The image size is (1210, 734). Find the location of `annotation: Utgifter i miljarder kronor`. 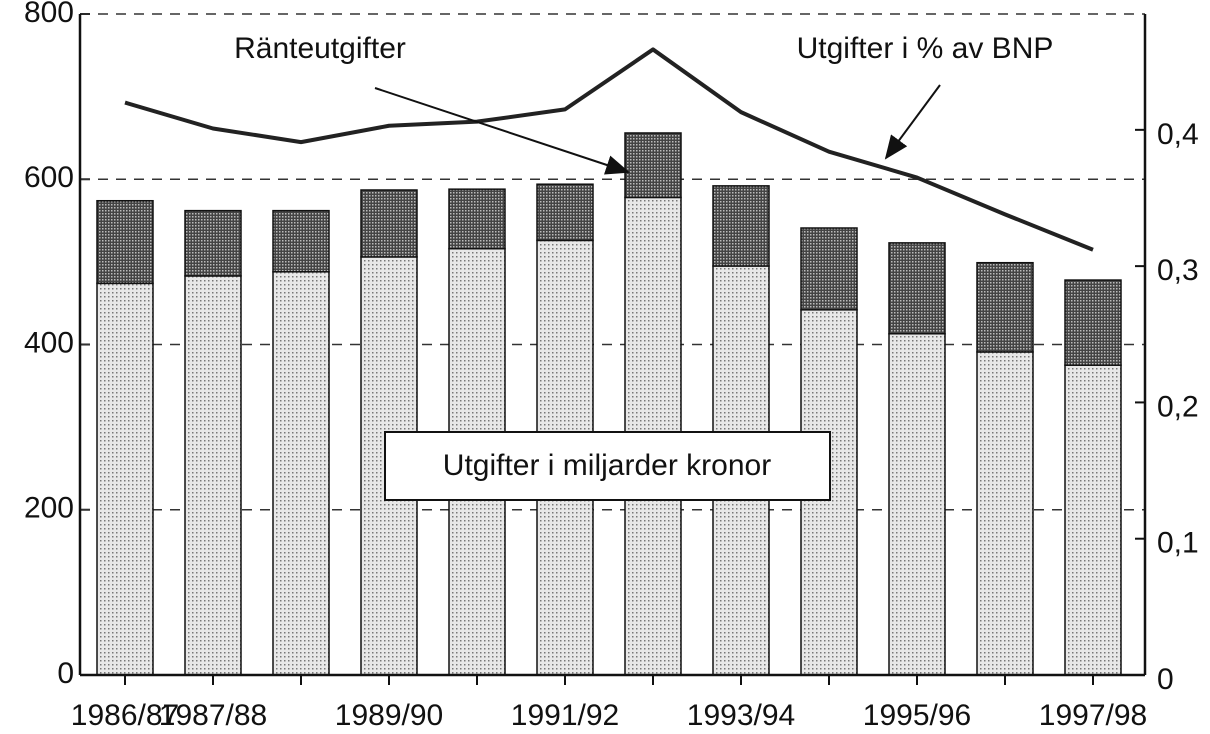

annotation: Utgifter i miljarder kronor is located at coordinates (607, 465).